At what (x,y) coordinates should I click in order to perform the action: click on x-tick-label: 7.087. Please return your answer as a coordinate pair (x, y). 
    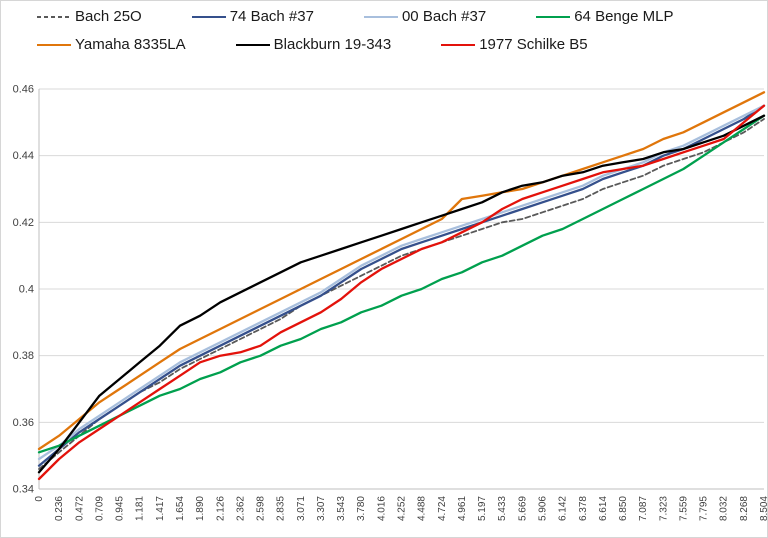
    Looking at the image, I should click on (643, 508).